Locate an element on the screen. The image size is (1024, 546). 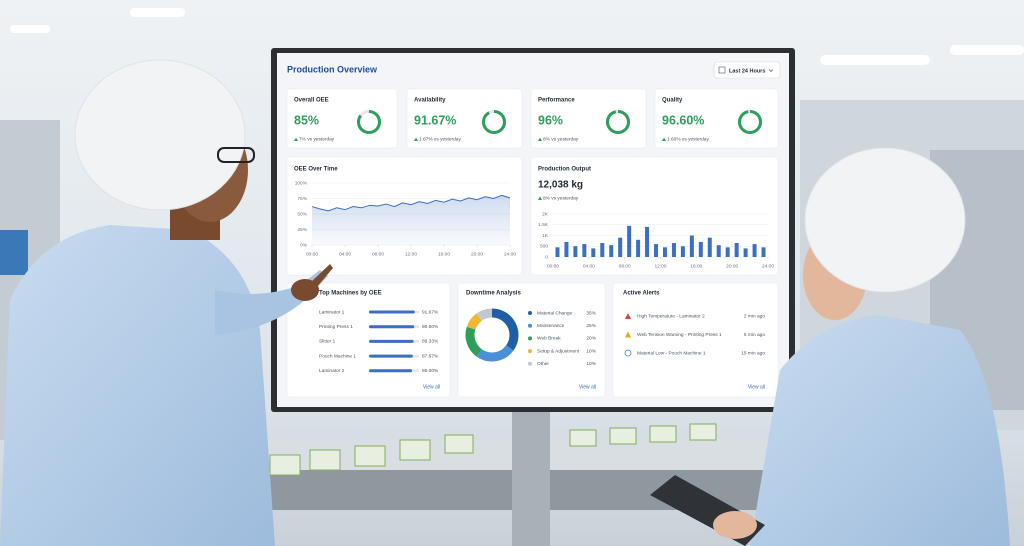
legend-value: 10% is located at coordinates (591, 364).